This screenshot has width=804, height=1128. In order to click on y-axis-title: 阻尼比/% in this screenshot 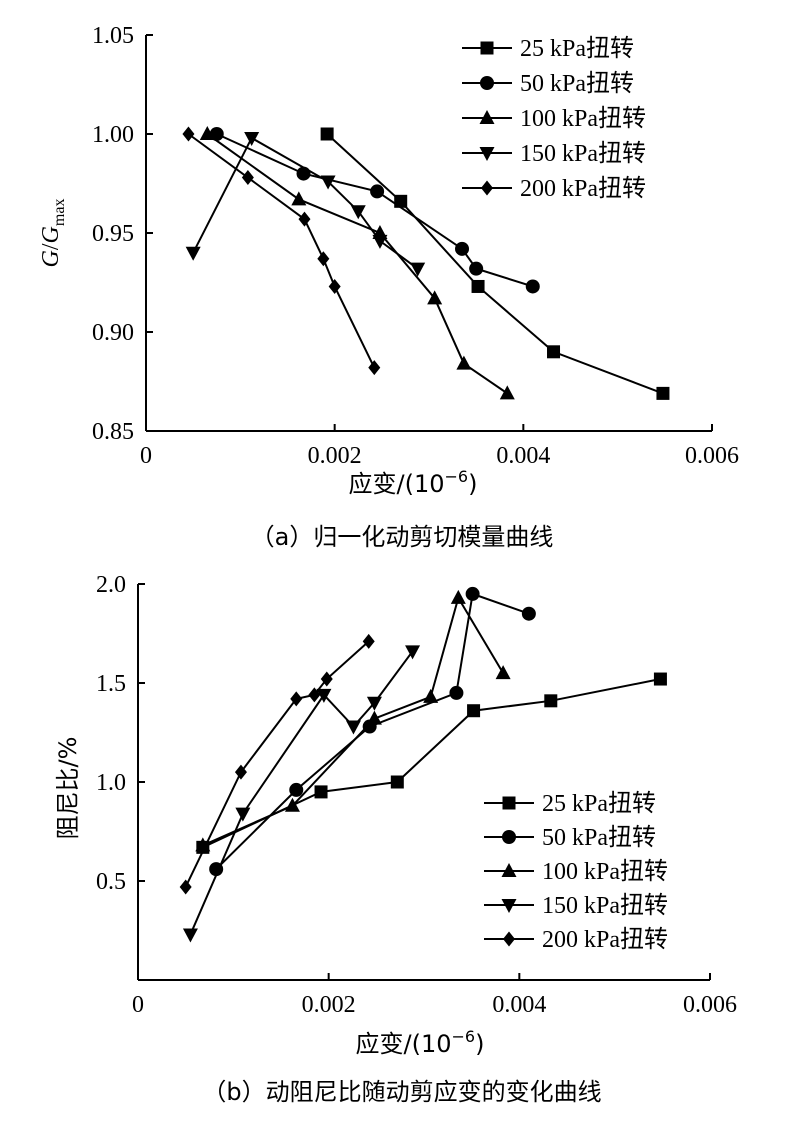, I will do `click(68, 788)`.